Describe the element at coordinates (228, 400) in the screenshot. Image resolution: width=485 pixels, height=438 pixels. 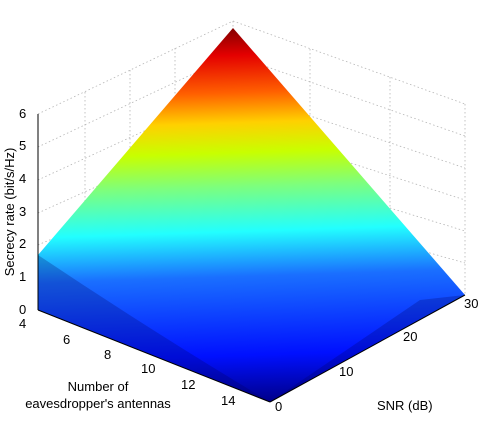
I see `x-tick-14: 14` at that location.